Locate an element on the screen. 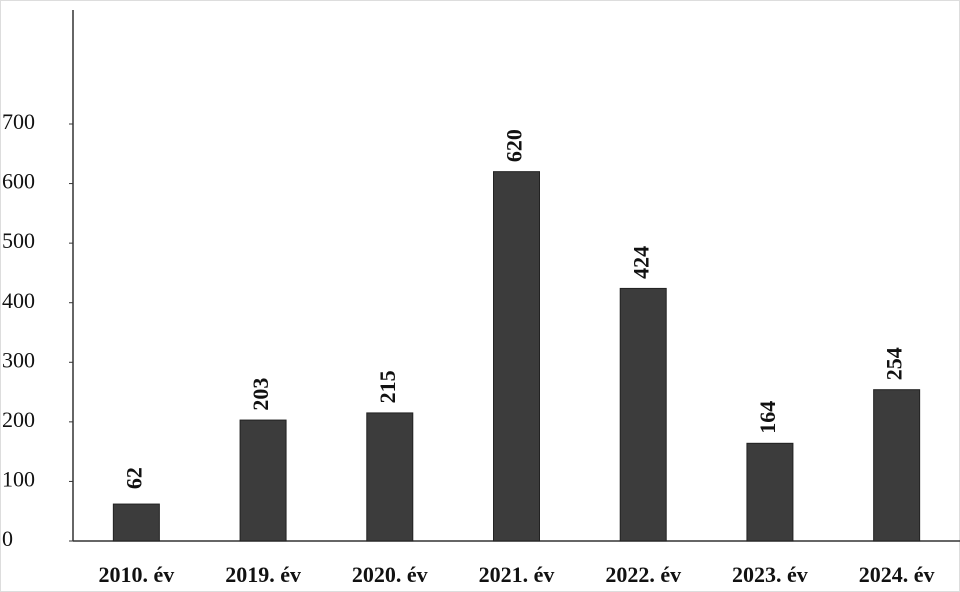 The height and width of the screenshot is (592, 960). data-label: 215 is located at coordinates (387, 386).